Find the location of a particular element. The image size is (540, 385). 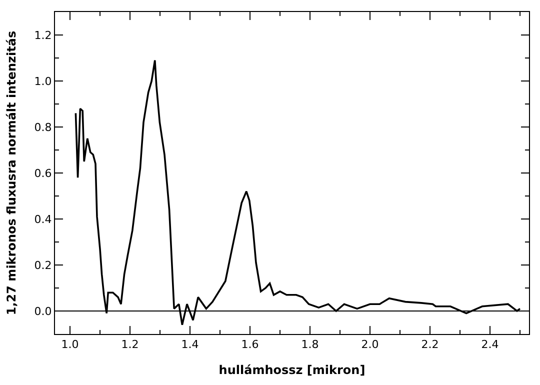

y-axis-title: 1,27 mikronos fluxusra normált intenzitás is located at coordinates (11, 173).